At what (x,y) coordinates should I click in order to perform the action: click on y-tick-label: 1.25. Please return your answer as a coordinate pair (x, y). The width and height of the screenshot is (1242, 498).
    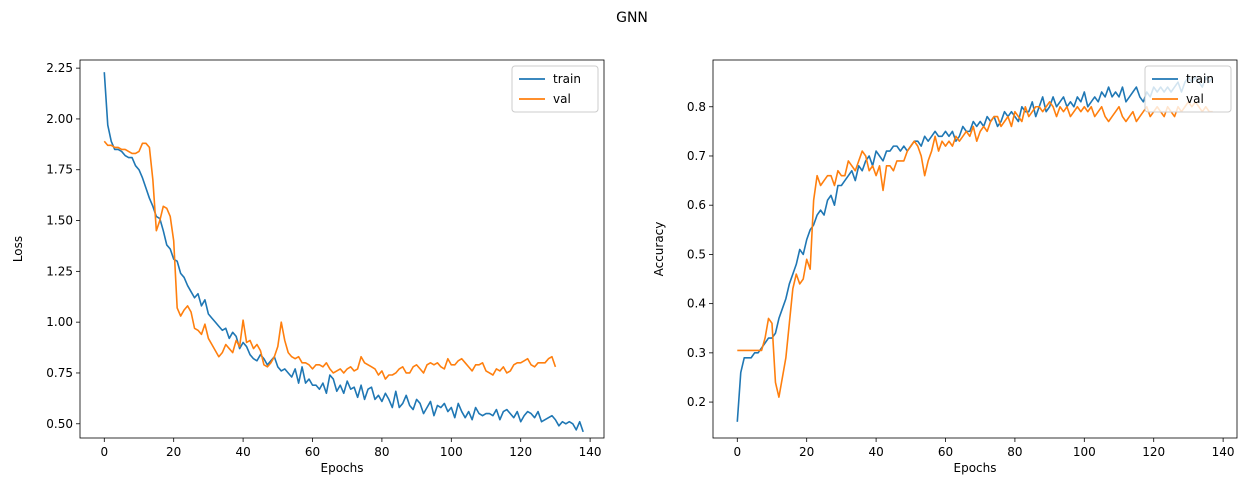
    Looking at the image, I should click on (59, 271).